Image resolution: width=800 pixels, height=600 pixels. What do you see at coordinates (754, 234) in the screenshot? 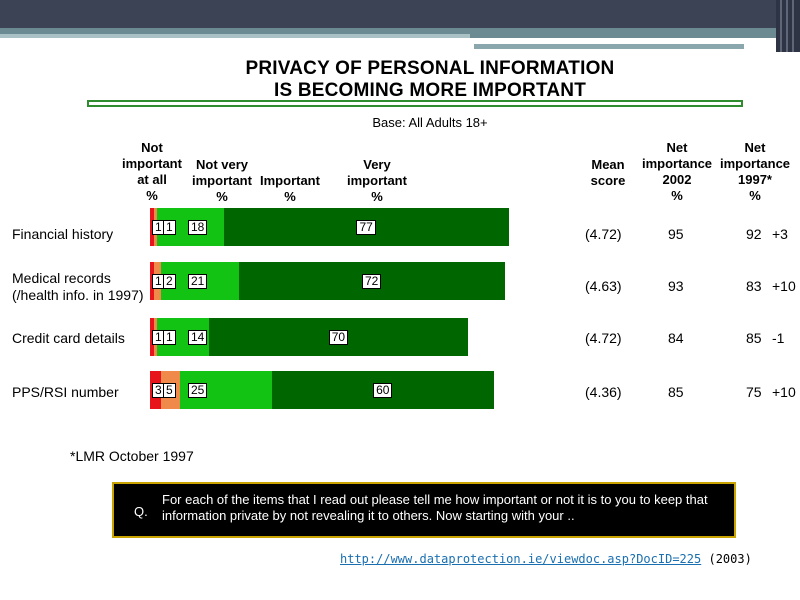
I see `net-importance-1997: 92` at bounding box center [754, 234].